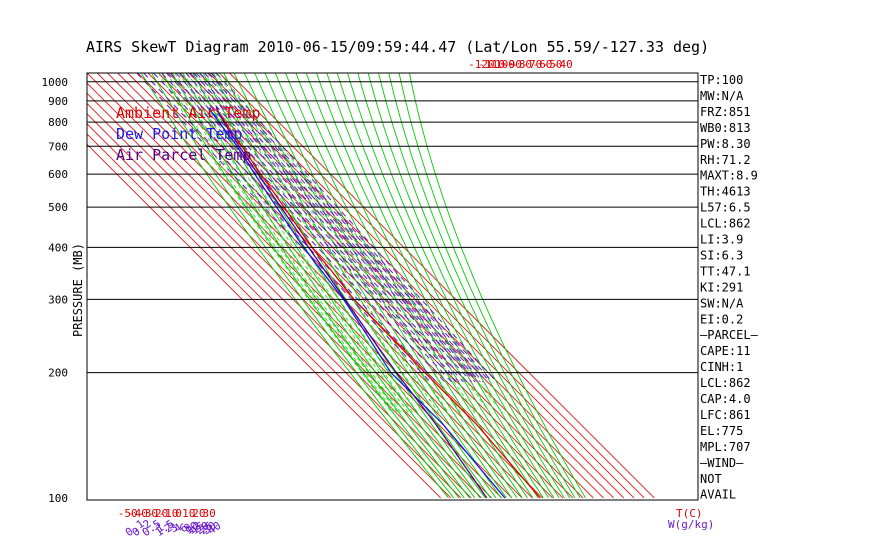 This screenshot has width=870, height=560. Describe the element at coordinates (718, 495) in the screenshot. I see `index-item: AVAIL` at that location.